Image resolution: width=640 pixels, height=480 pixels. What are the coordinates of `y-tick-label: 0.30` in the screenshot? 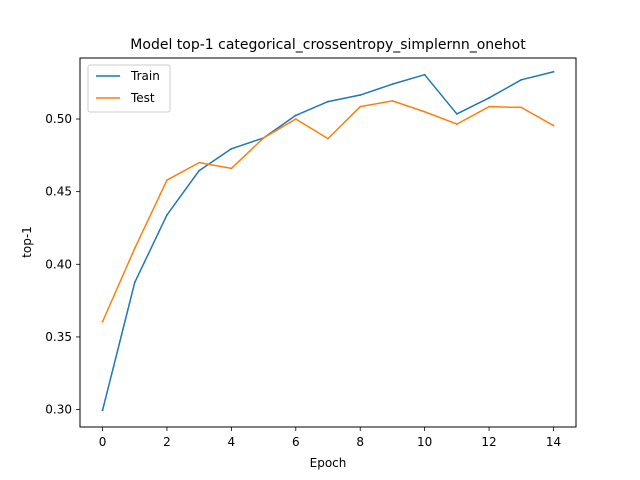 It's located at (58, 410).